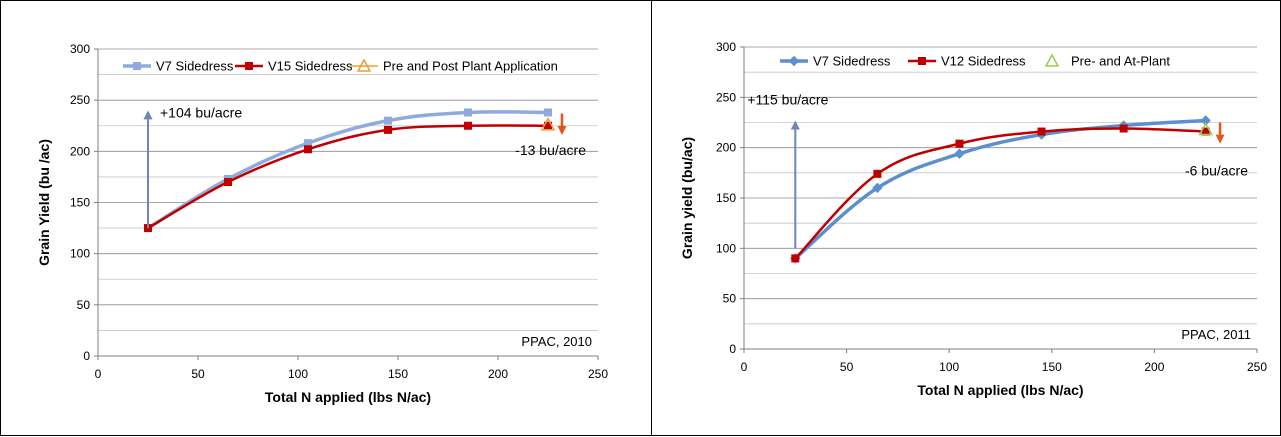 The image size is (1281, 437). I want to click on legend-item-2: V15 Sidedress, so click(294, 66).